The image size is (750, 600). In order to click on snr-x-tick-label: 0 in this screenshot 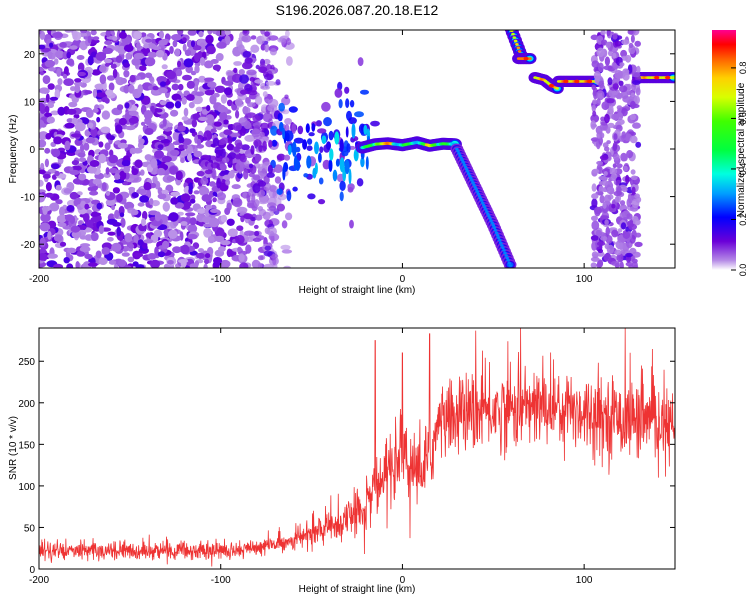, I will do `click(403, 580)`.